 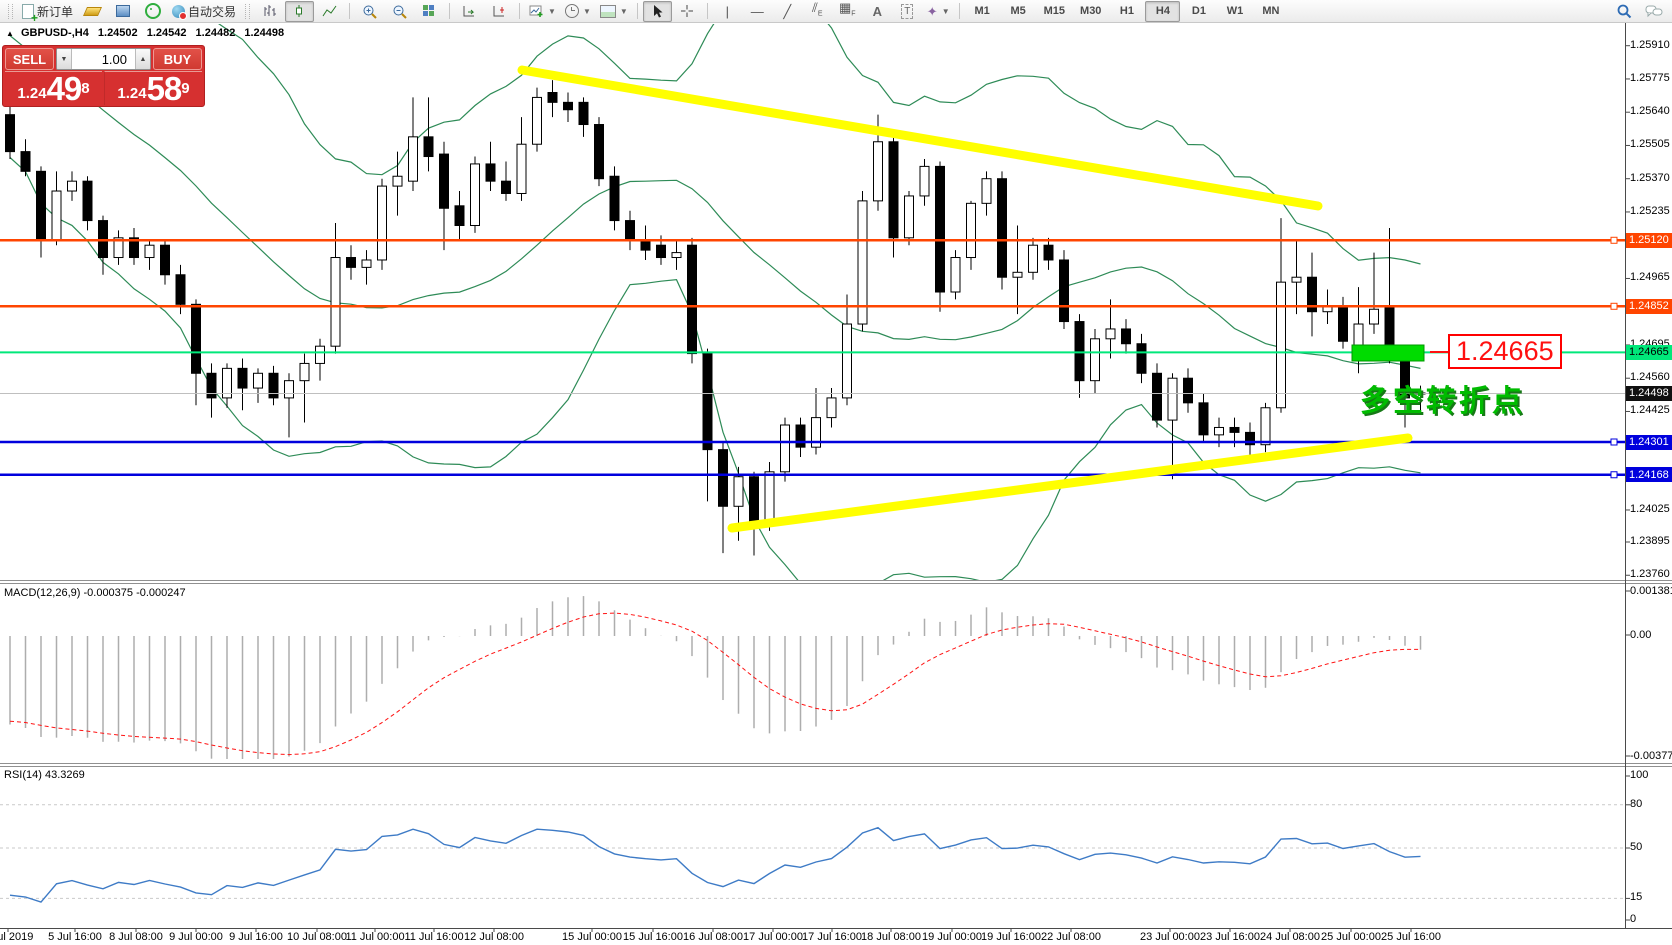 I want to click on timeframe-m5-button: M5, so click(x=1018, y=11).